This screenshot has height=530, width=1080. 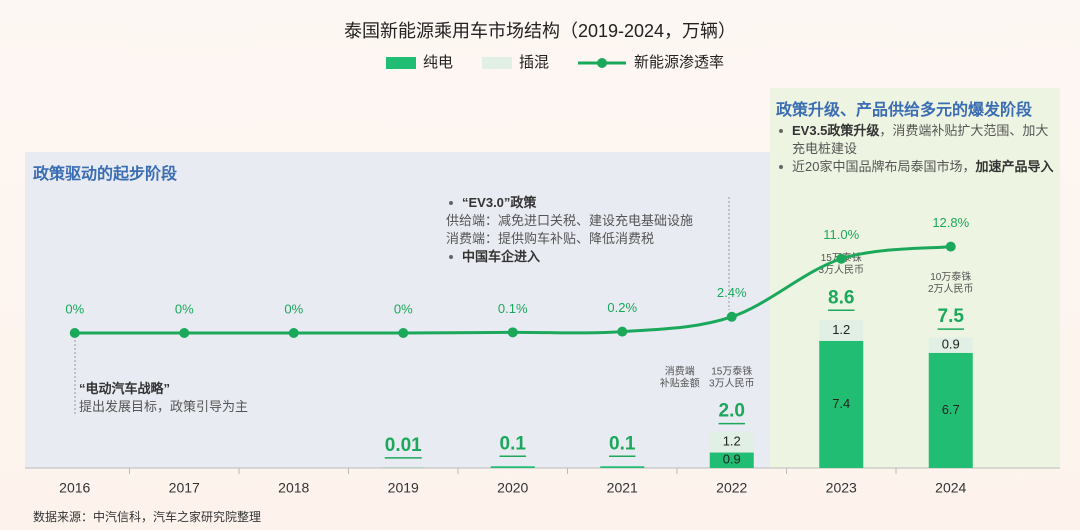 What do you see at coordinates (836, 130) in the screenshot?
I see `text-run: EV3.5政策升级` at bounding box center [836, 130].